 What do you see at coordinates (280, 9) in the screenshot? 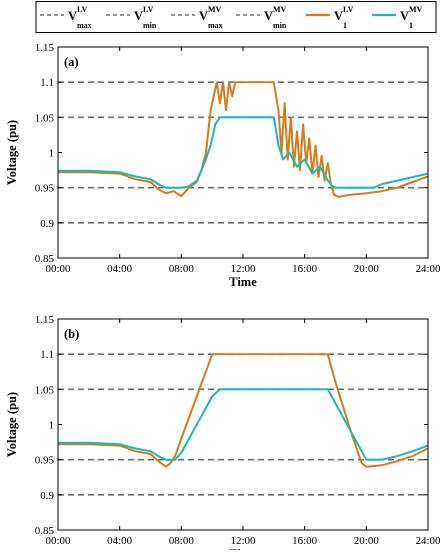
I see `legend-sup-3: MV` at bounding box center [280, 9].